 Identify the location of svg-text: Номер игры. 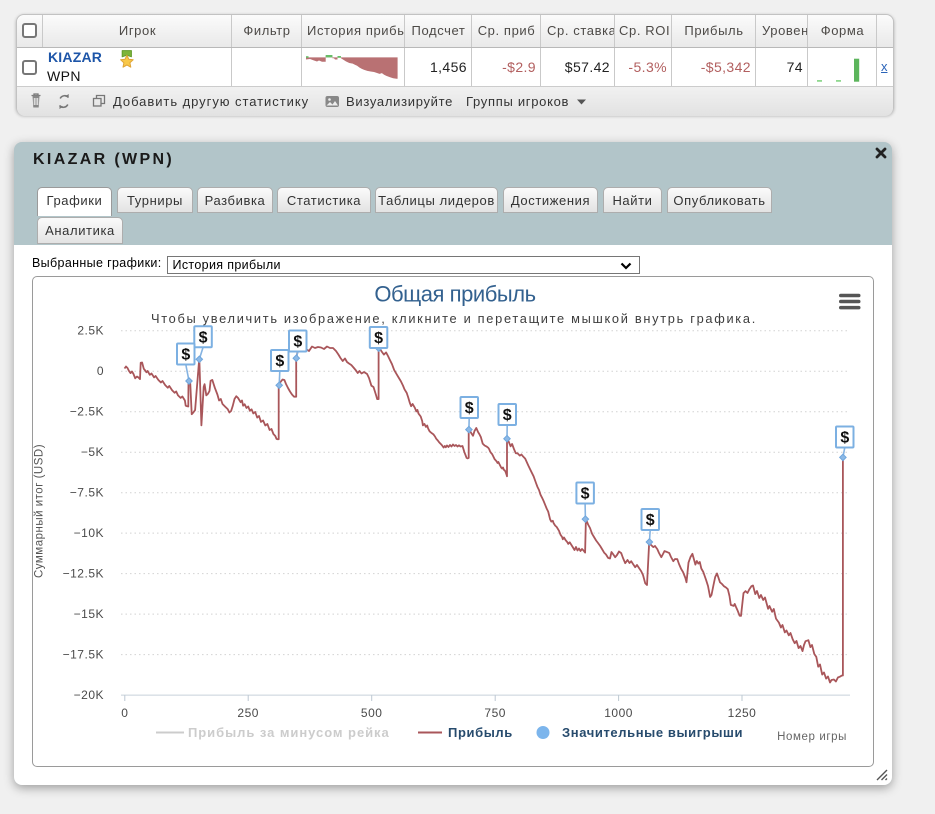
(812, 737).